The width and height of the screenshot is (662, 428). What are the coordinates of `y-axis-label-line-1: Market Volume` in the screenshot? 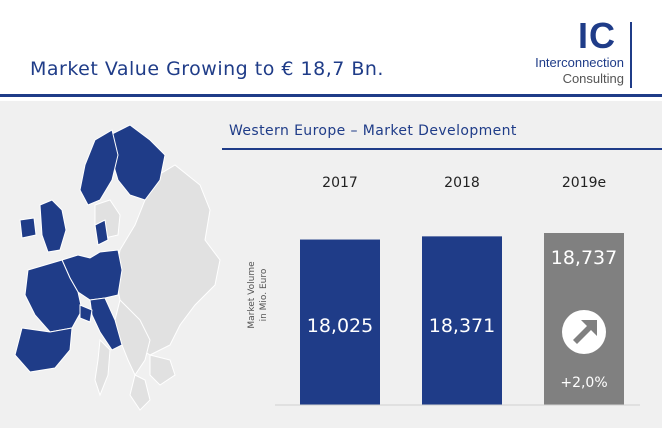 It's located at (252, 295).